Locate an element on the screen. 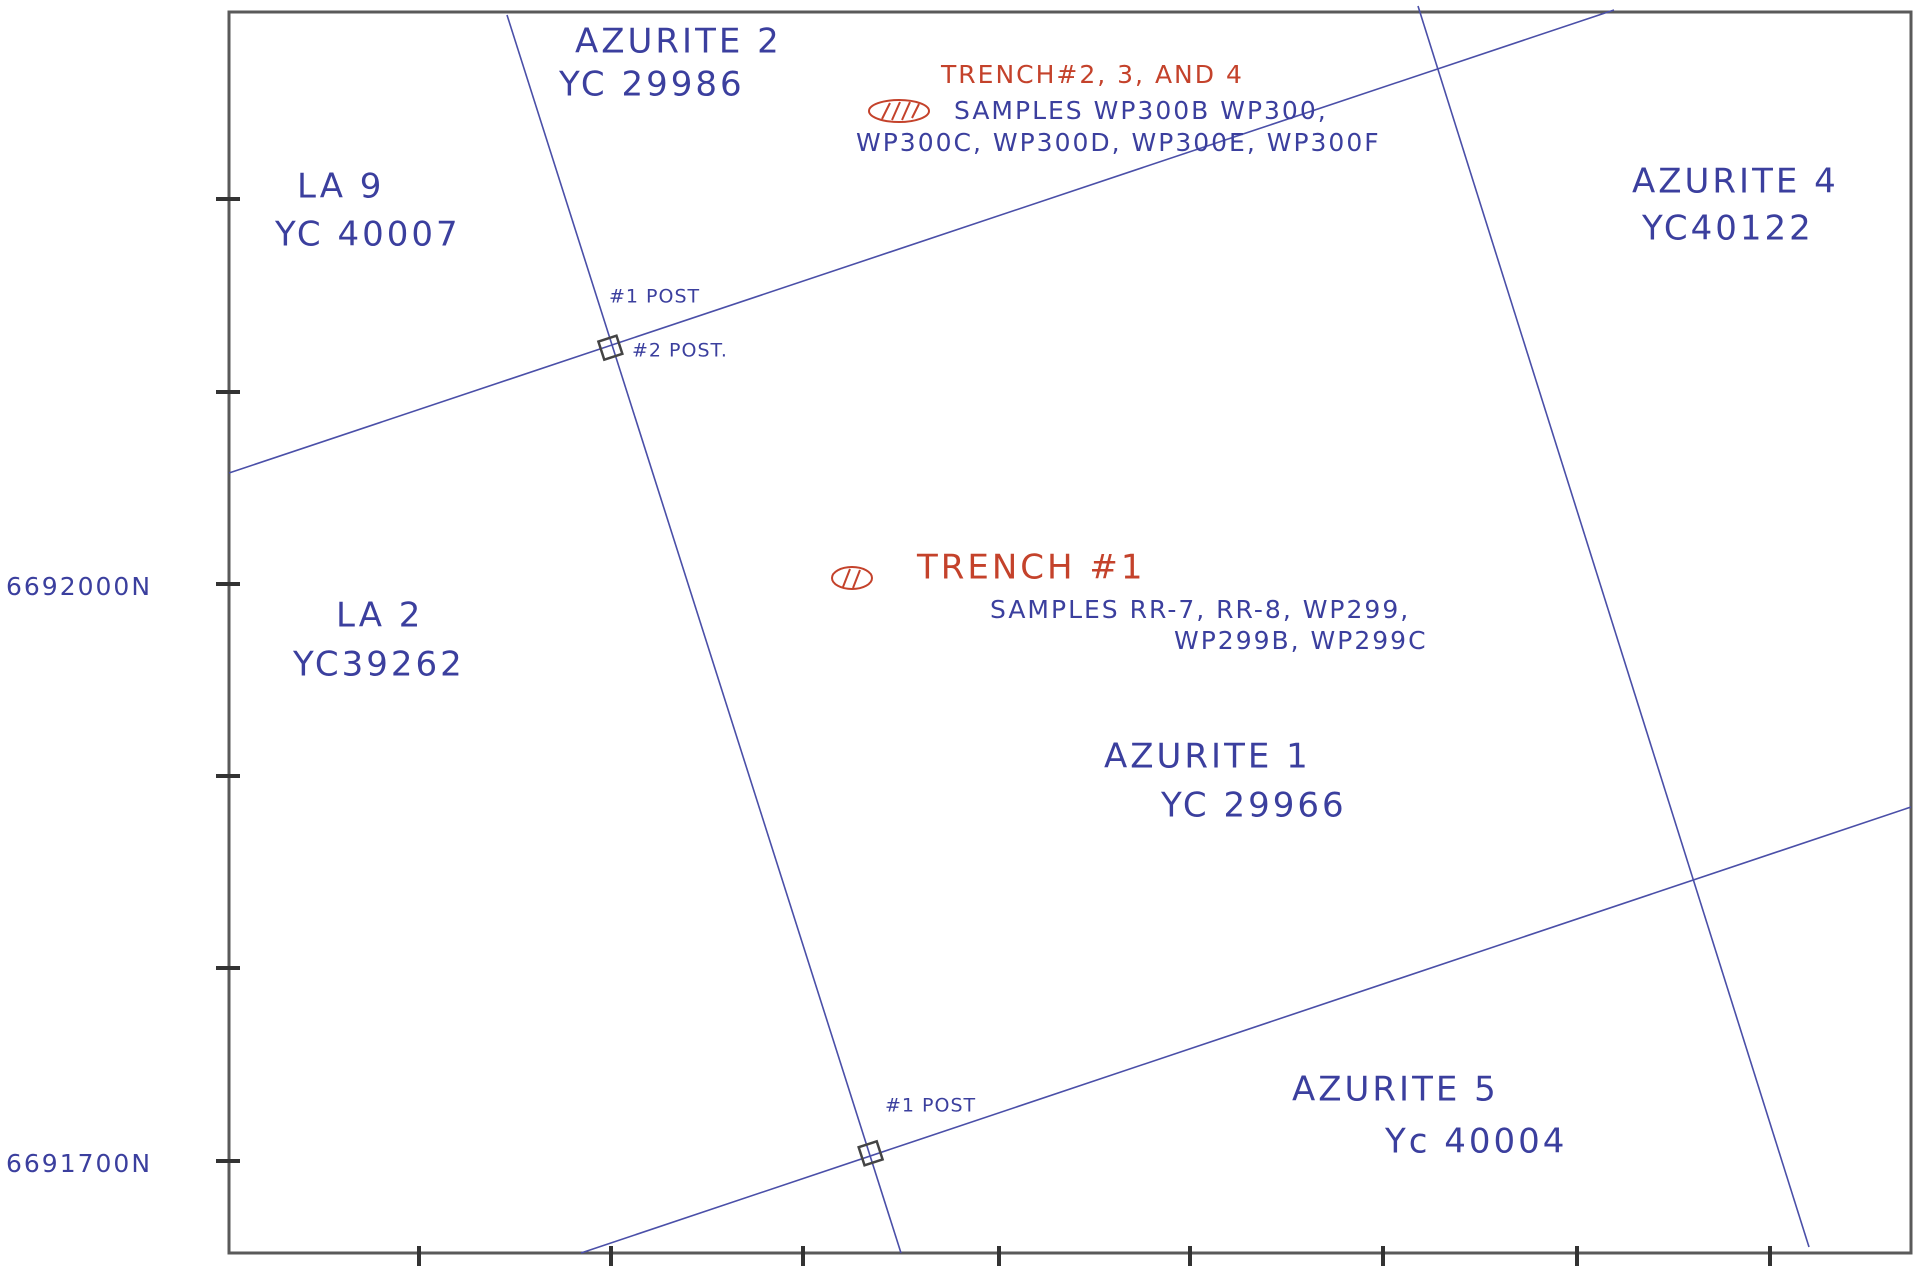 This screenshot has width=1917, height=1267. trench-samples: SAMPLES WP300B WP300, is located at coordinates (1141, 110).